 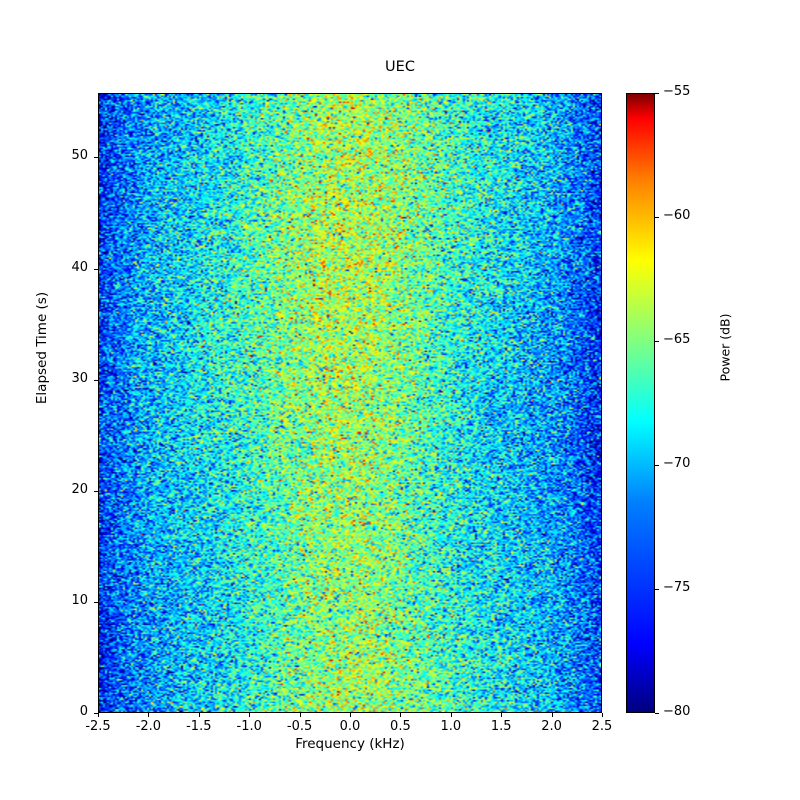 I want to click on x-tick-label: 0.0, so click(x=350, y=726).